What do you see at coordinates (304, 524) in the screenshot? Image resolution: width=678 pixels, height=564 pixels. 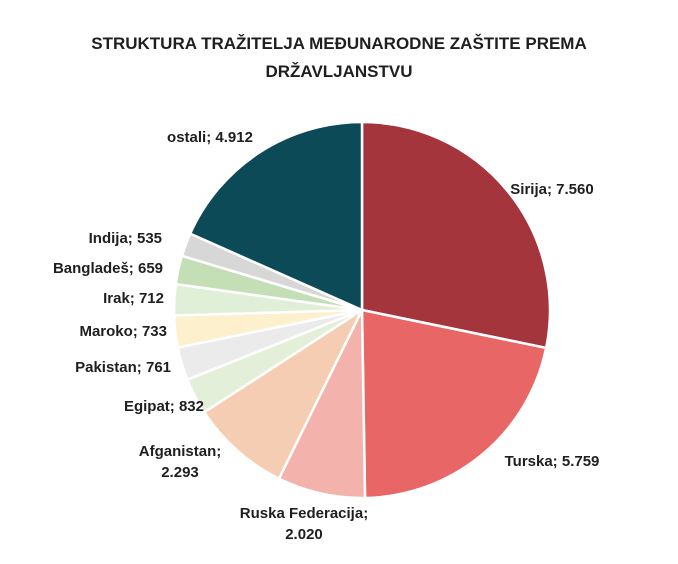 I see `label-ruska-federacija: Ruska Federacija; 2.020` at bounding box center [304, 524].